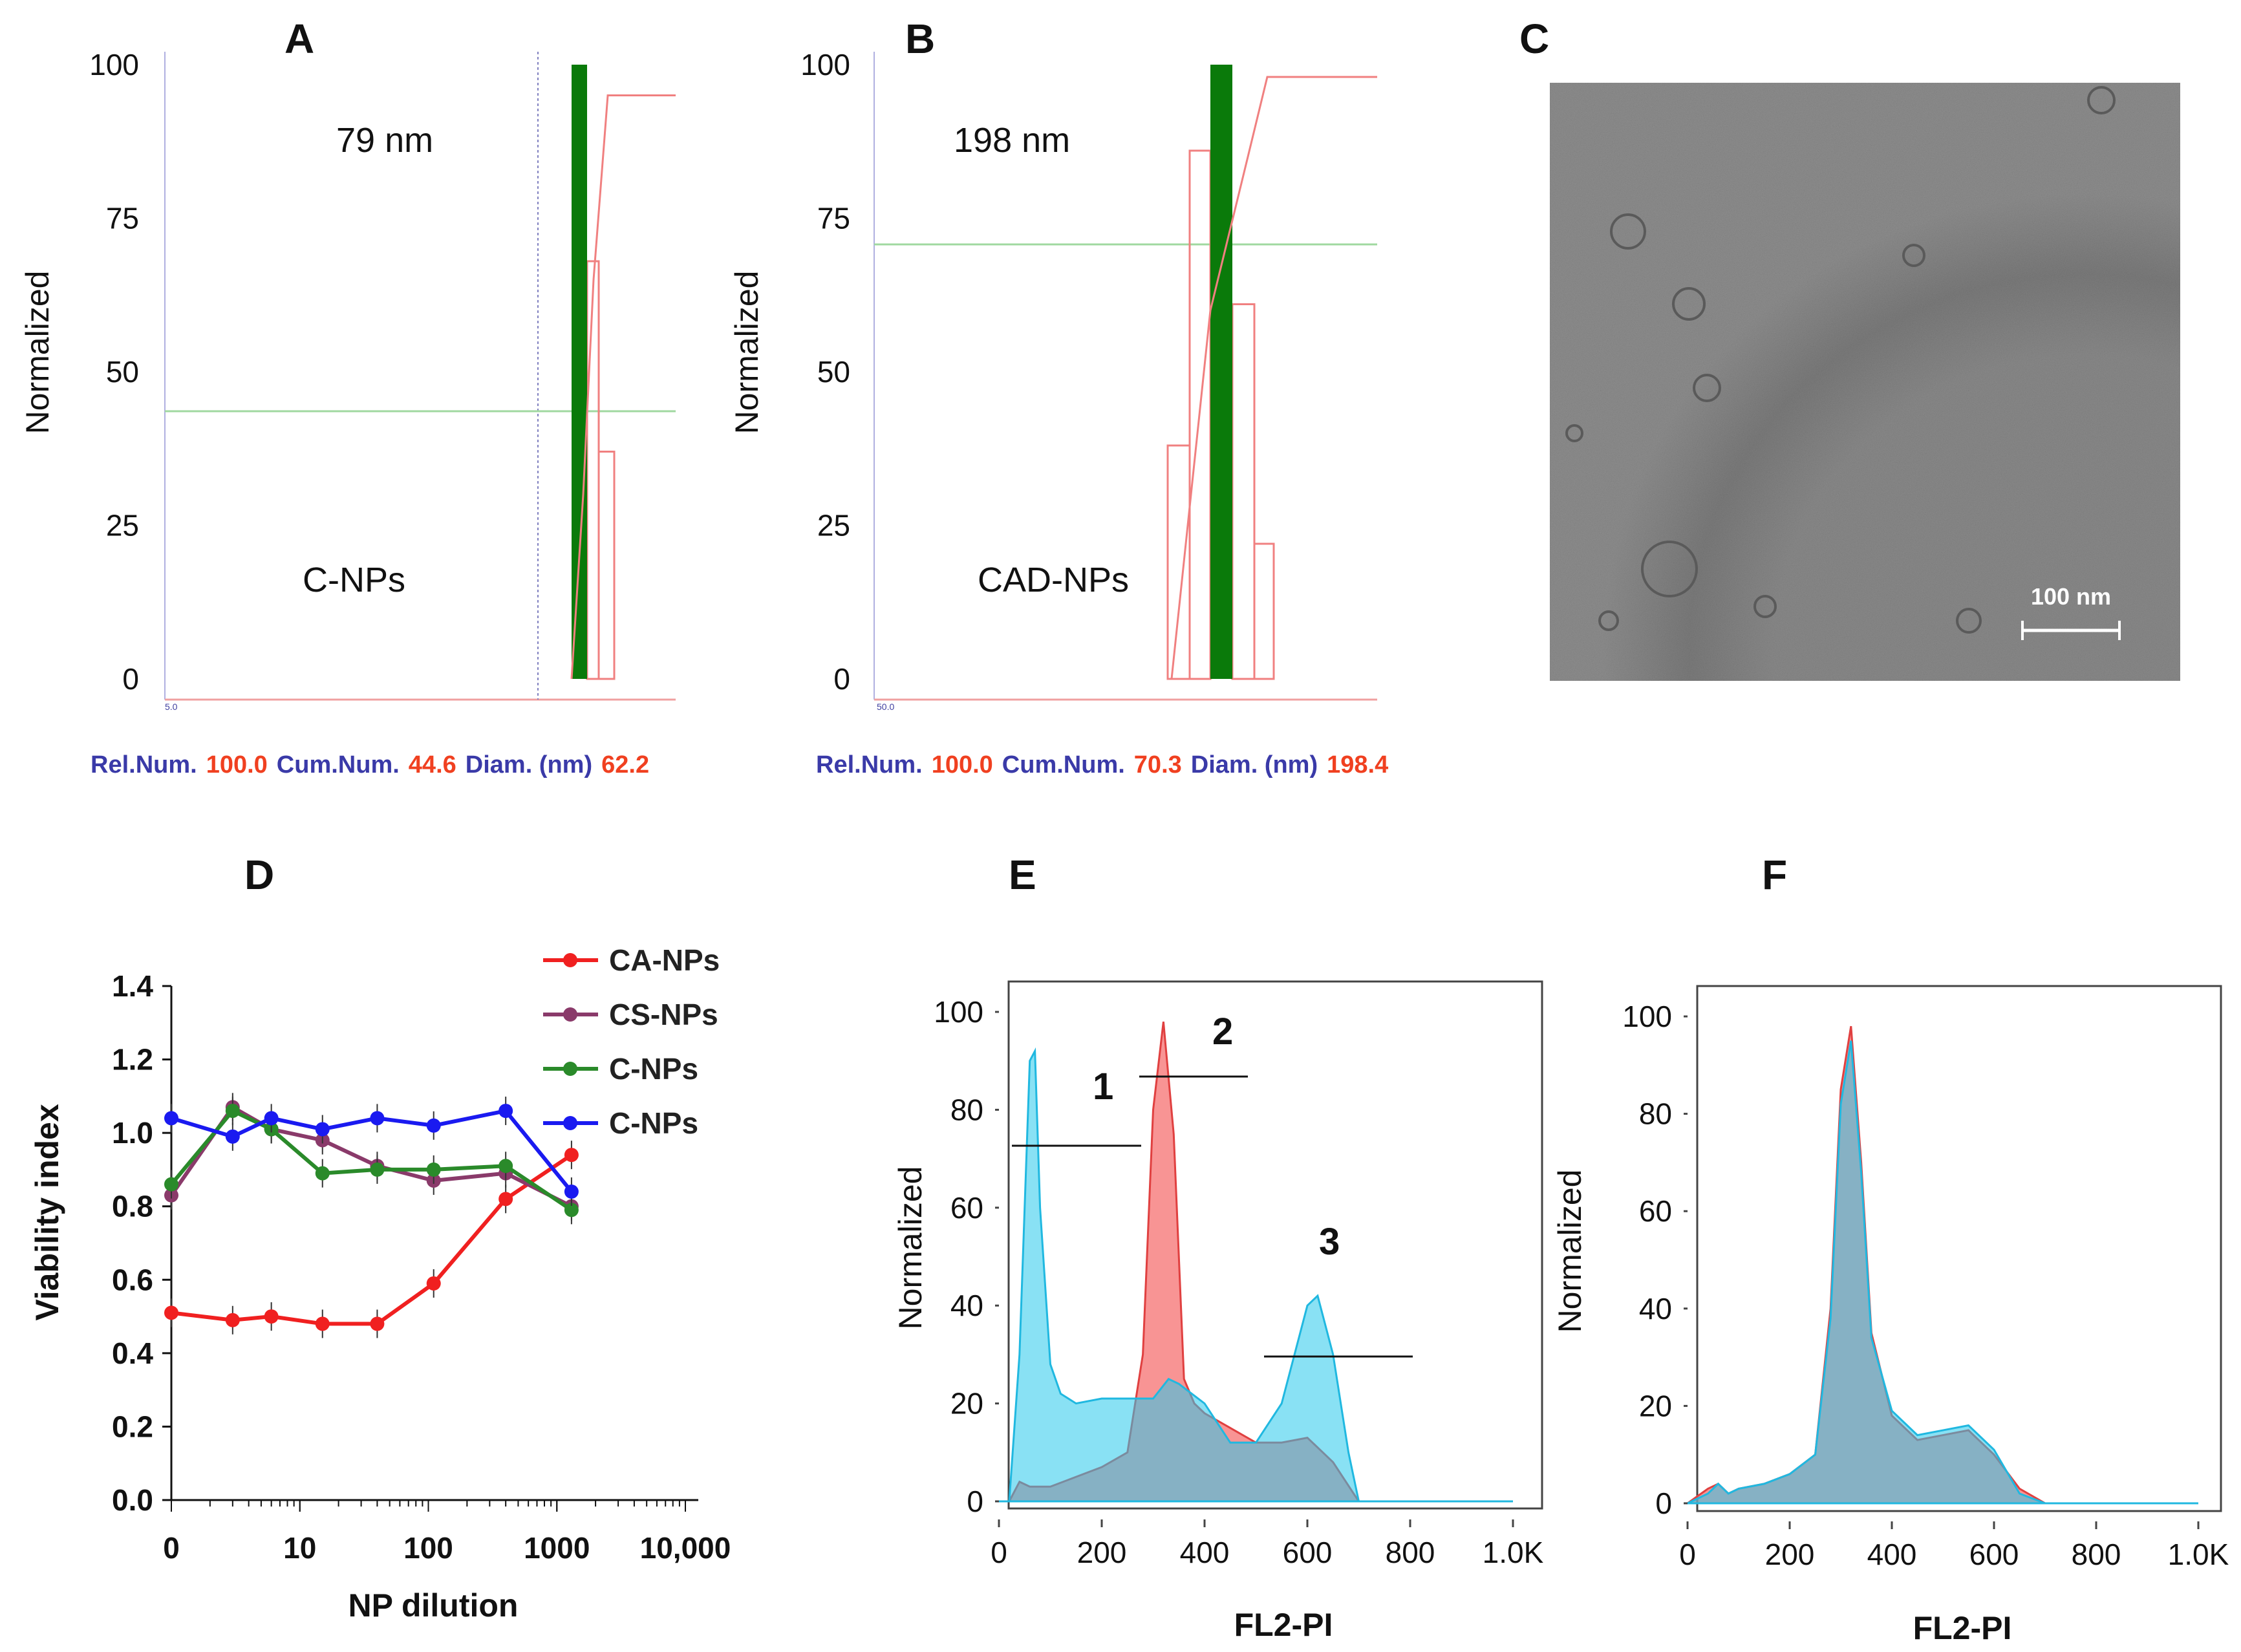 This screenshot has width=2241, height=1652. I want to click on f-xtick-label: 200, so click(1790, 1555).